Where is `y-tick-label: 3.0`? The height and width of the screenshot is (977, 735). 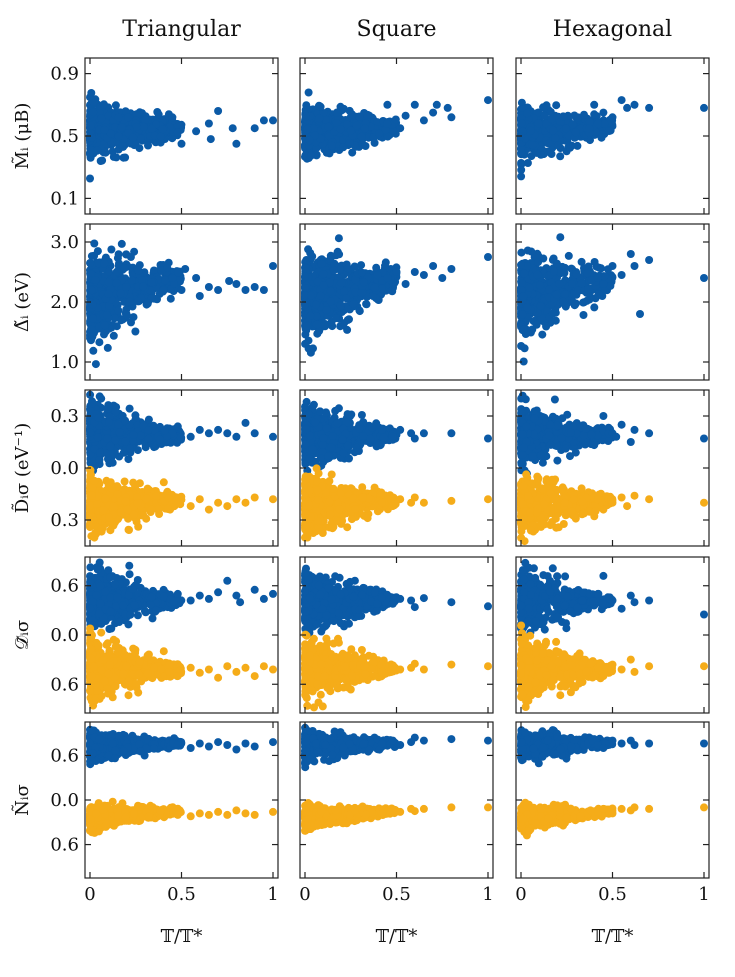 y-tick-label: 3.0 is located at coordinates (64, 242).